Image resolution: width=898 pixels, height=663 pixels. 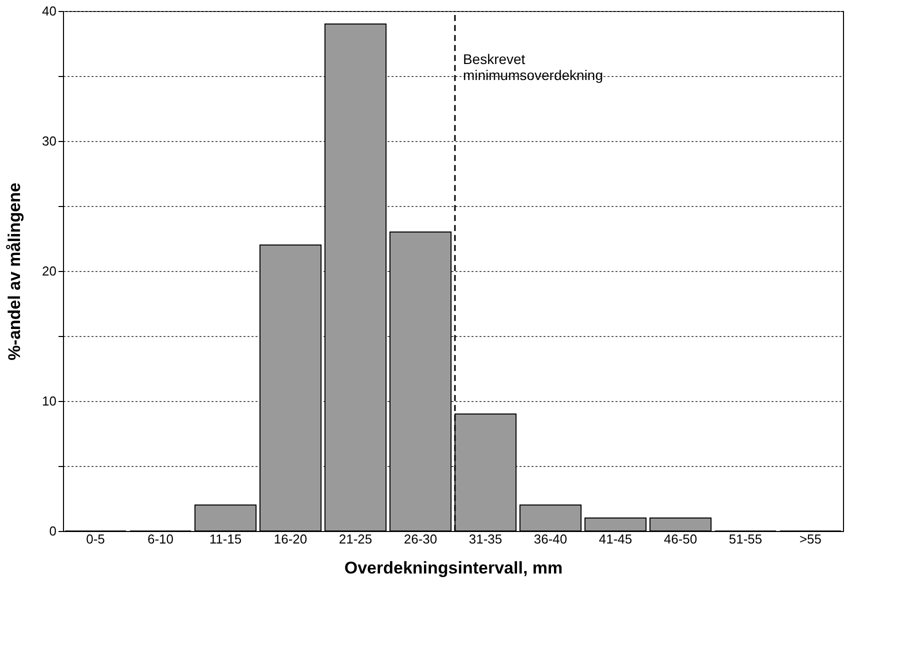 What do you see at coordinates (14, 271) in the screenshot?
I see `y-axis-title: %-andel av målingene` at bounding box center [14, 271].